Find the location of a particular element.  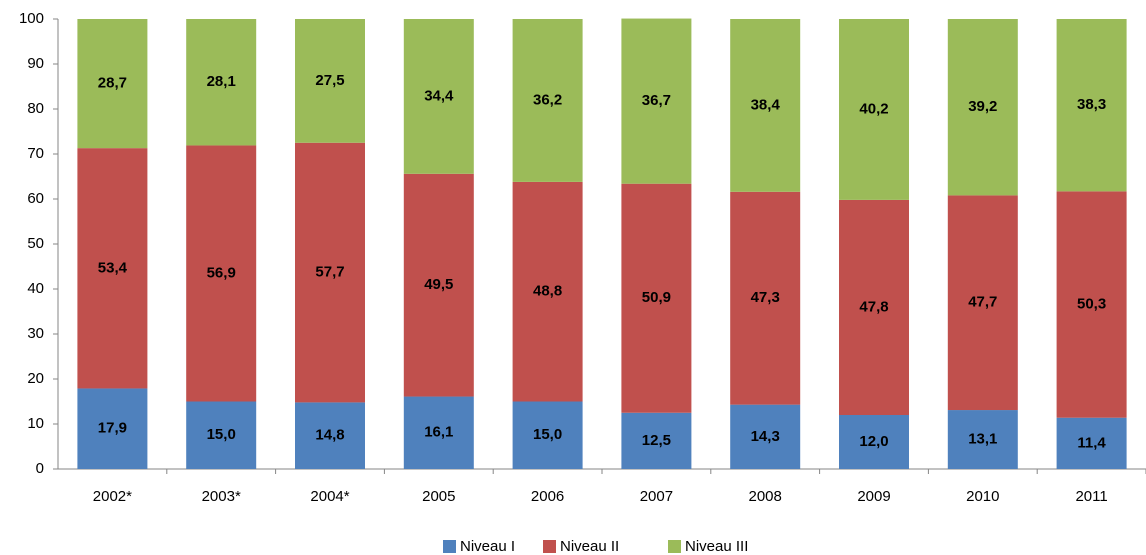

y-tick-label: 100 is located at coordinates (31, 18).